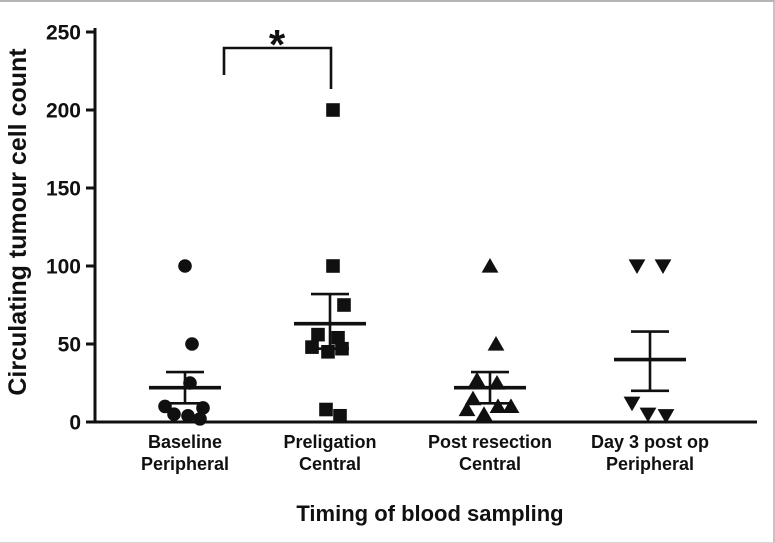 The height and width of the screenshot is (543, 775). I want to click on y-axis-title: Circulating tumour cell count, so click(18, 222).